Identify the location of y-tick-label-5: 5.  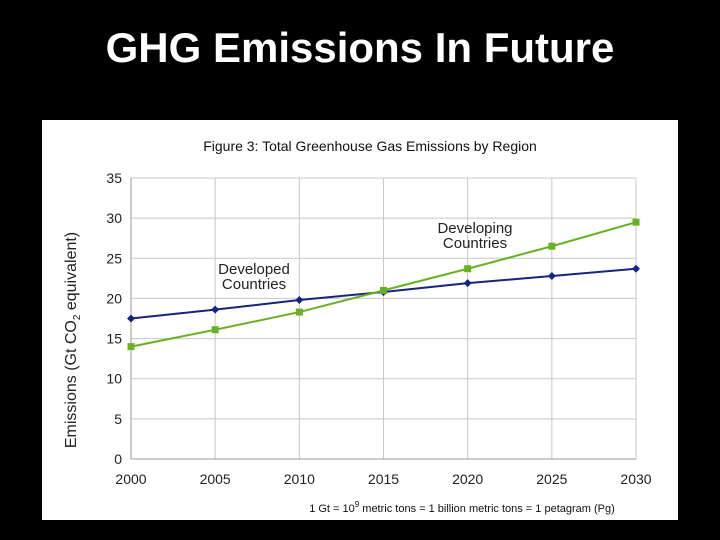
(118, 419).